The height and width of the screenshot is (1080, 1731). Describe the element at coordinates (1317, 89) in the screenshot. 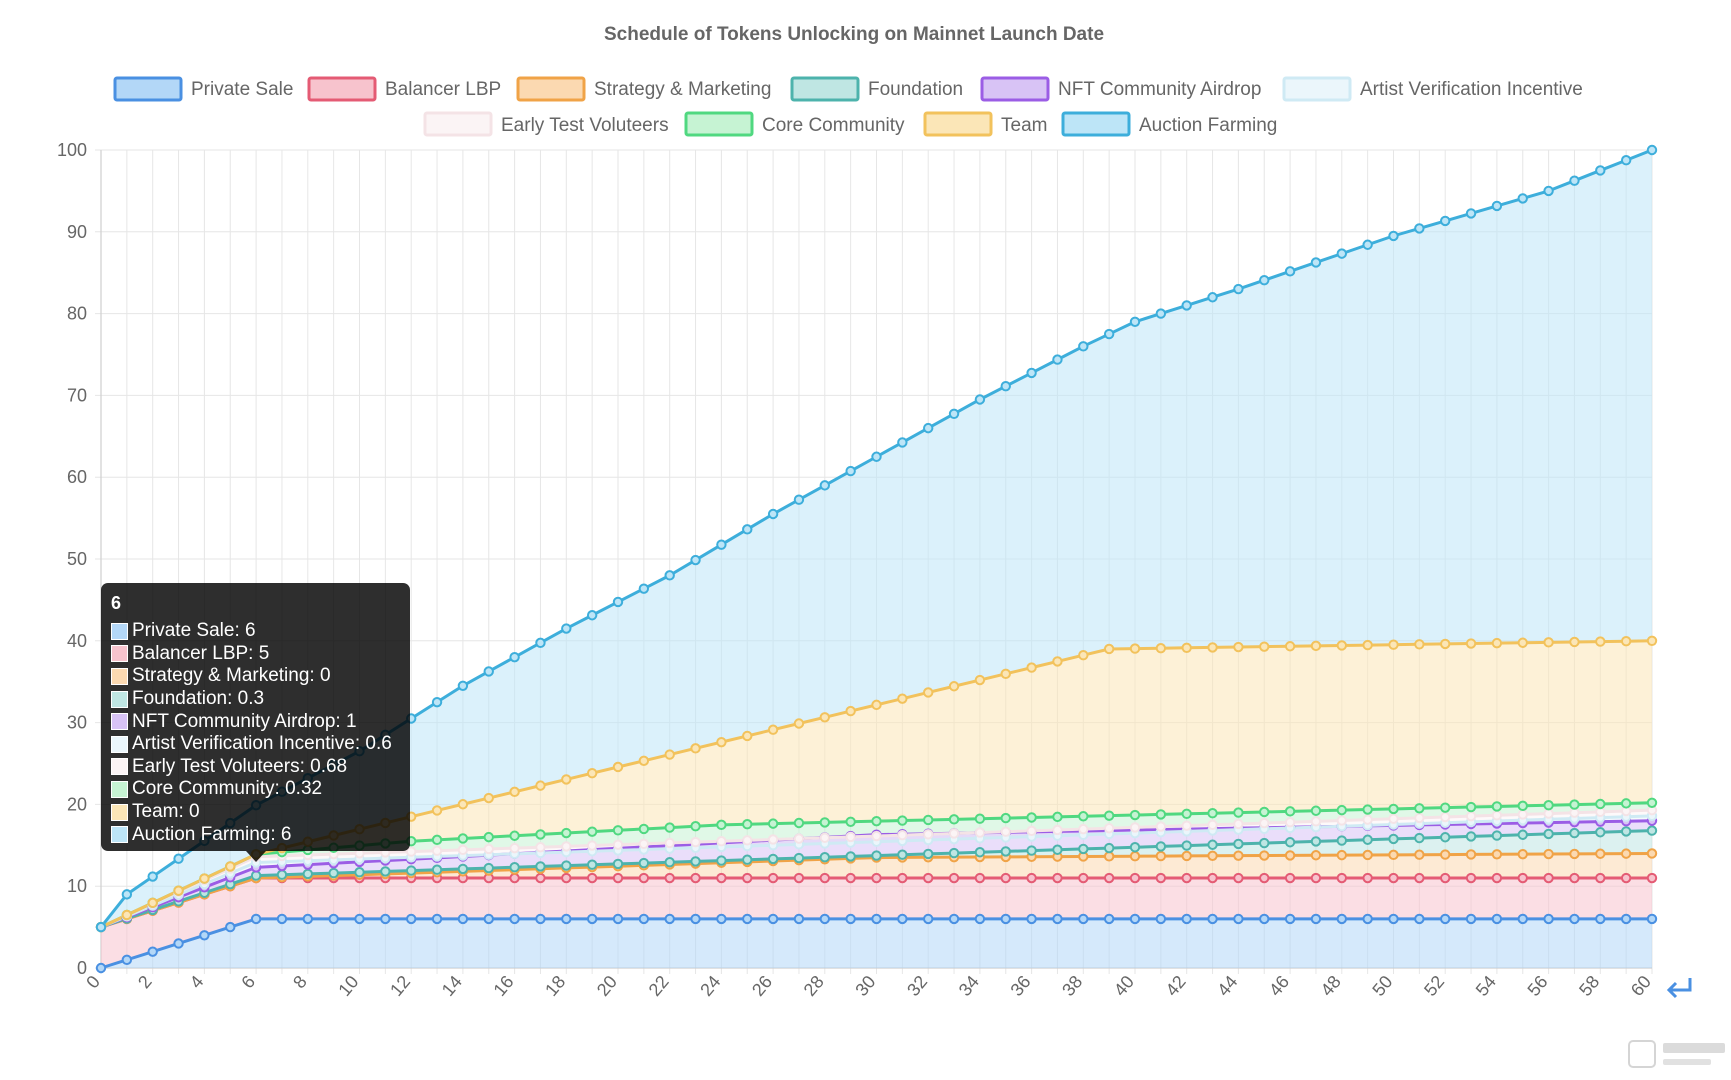

I see `legend-swatch-artist-verification-incentive` at that location.